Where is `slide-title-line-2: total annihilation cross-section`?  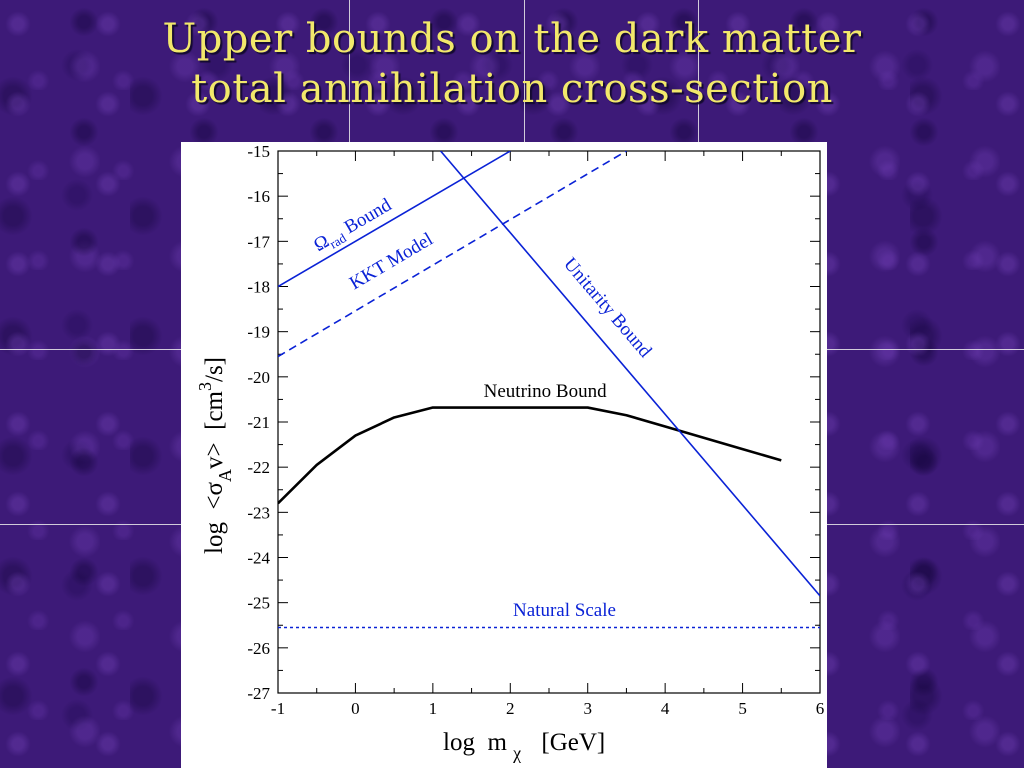
slide-title-line-2: total annihilation cross-section is located at coordinates (512, 89).